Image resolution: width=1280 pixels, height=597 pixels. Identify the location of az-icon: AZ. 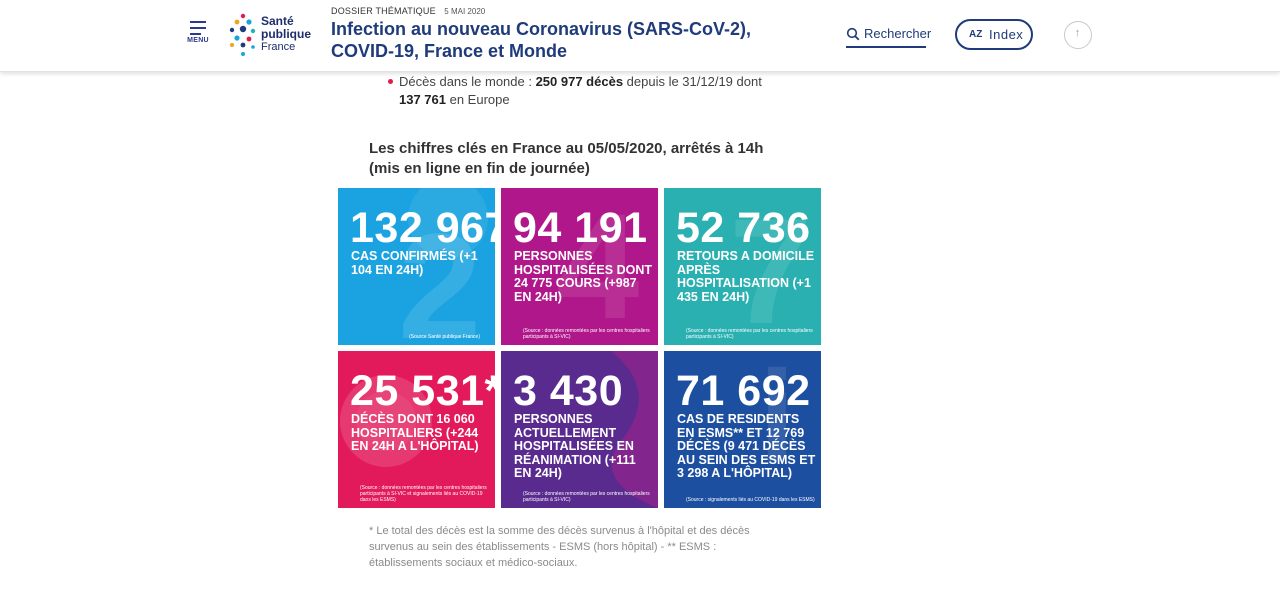
(976, 34).